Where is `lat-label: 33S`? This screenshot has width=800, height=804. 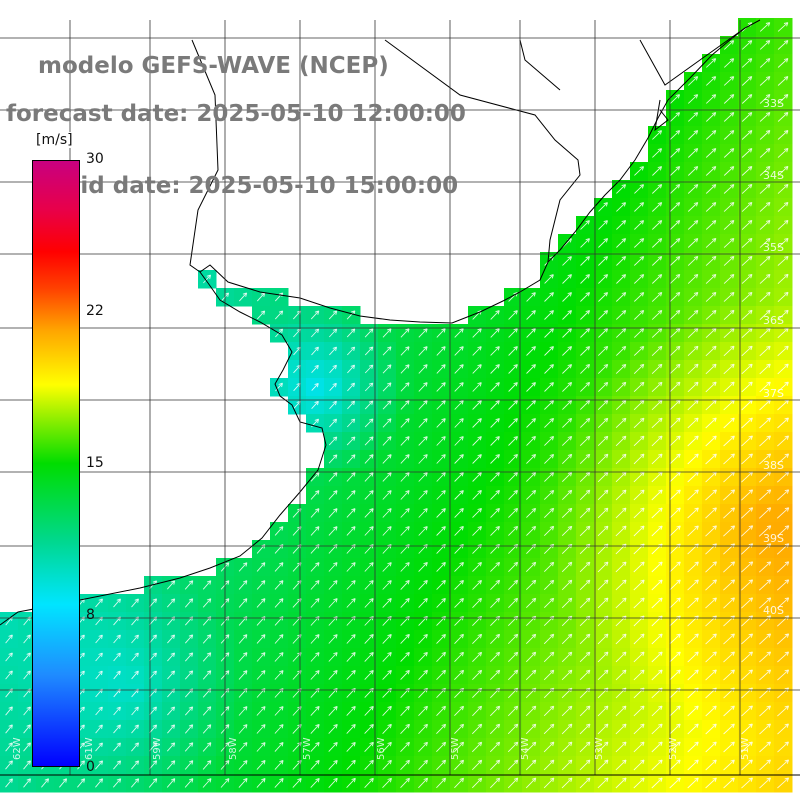 lat-label: 33S is located at coordinates (773, 103).